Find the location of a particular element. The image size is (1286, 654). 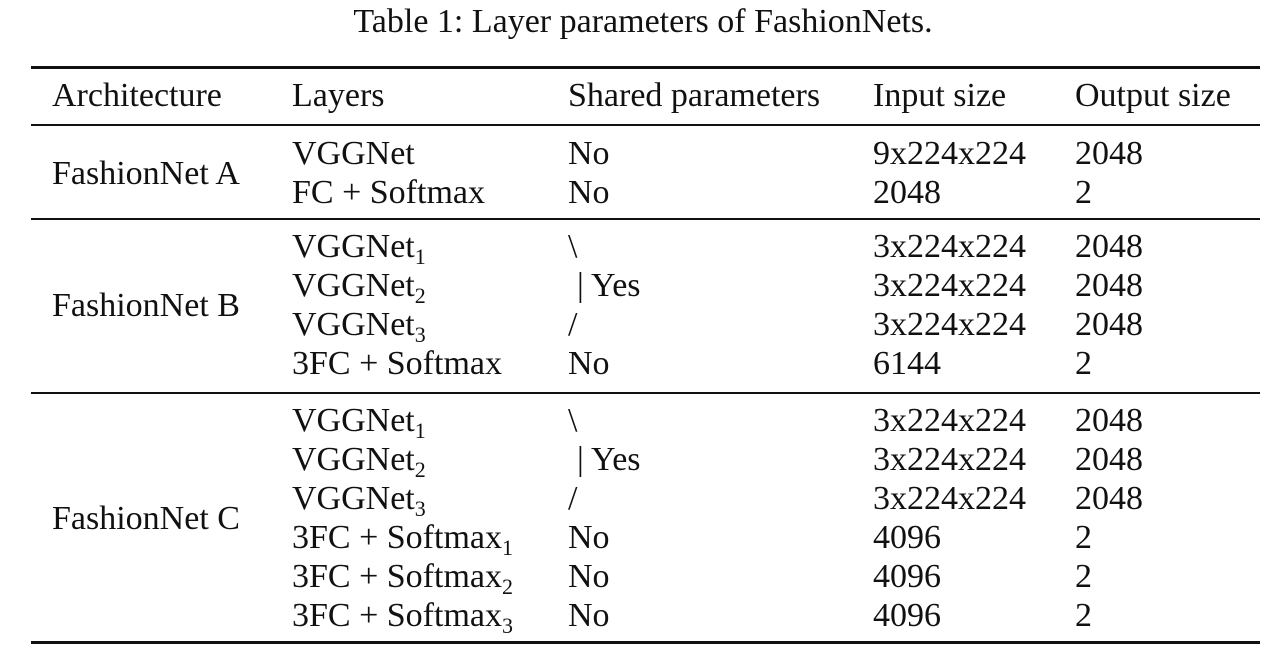

architecture-label: FashionNet A is located at coordinates (146, 173).